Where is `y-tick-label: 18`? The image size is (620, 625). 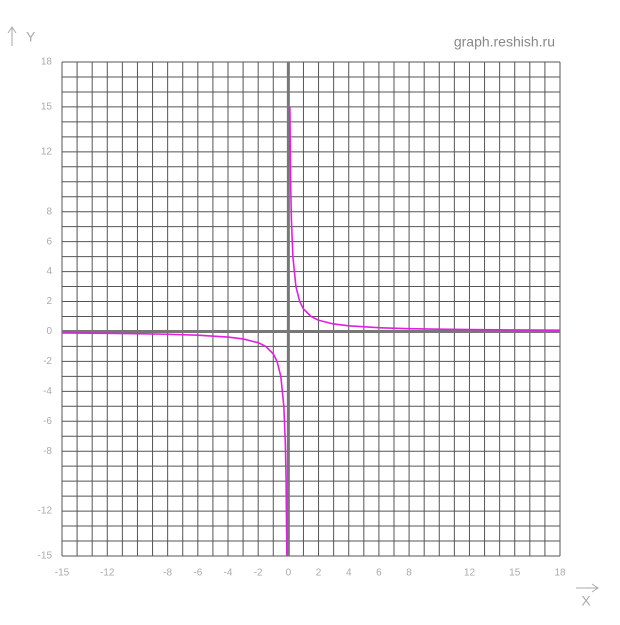 y-tick-label: 18 is located at coordinates (47, 62).